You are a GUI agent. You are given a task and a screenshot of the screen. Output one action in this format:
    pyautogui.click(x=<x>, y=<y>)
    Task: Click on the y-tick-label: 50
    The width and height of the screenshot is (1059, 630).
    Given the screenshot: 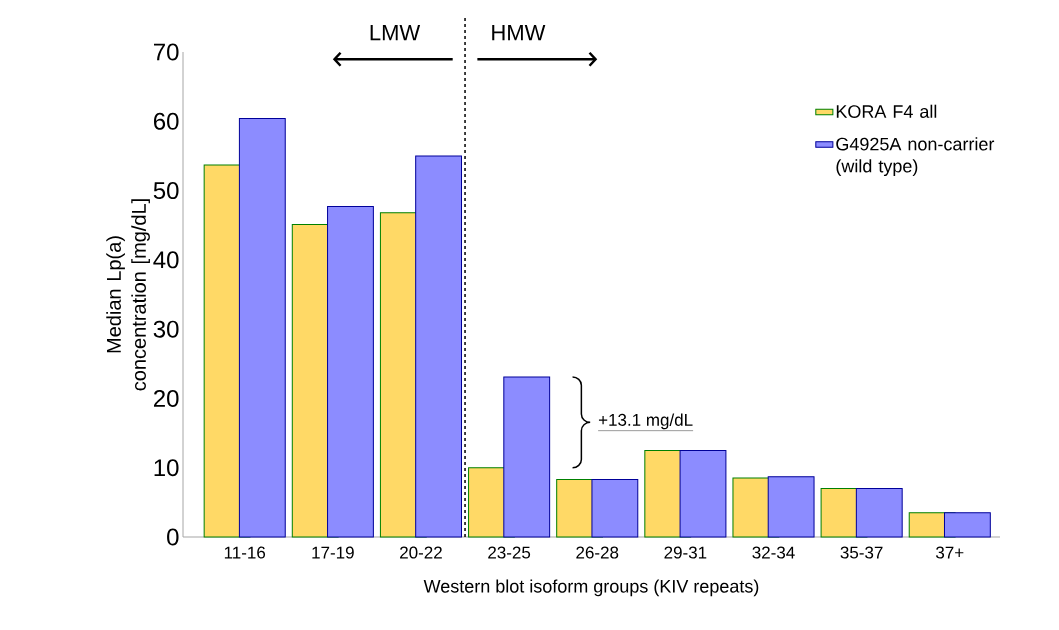 What is the action you would take?
    pyautogui.click(x=166, y=191)
    